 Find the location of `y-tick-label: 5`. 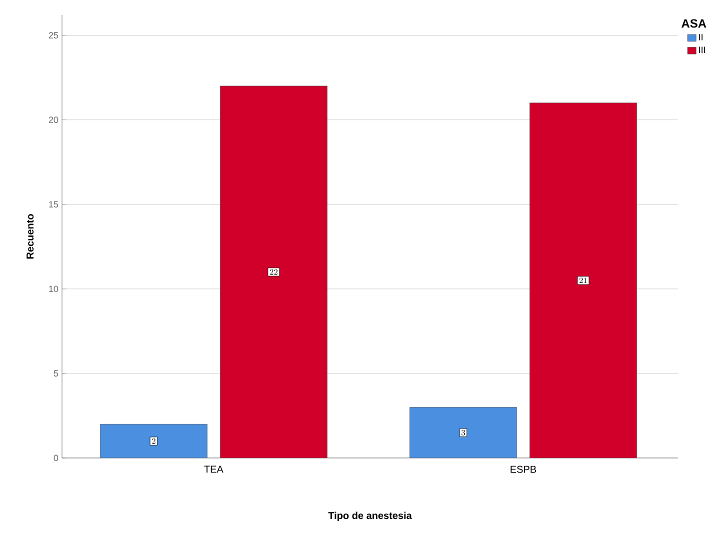

y-tick-label: 5 is located at coordinates (56, 373).